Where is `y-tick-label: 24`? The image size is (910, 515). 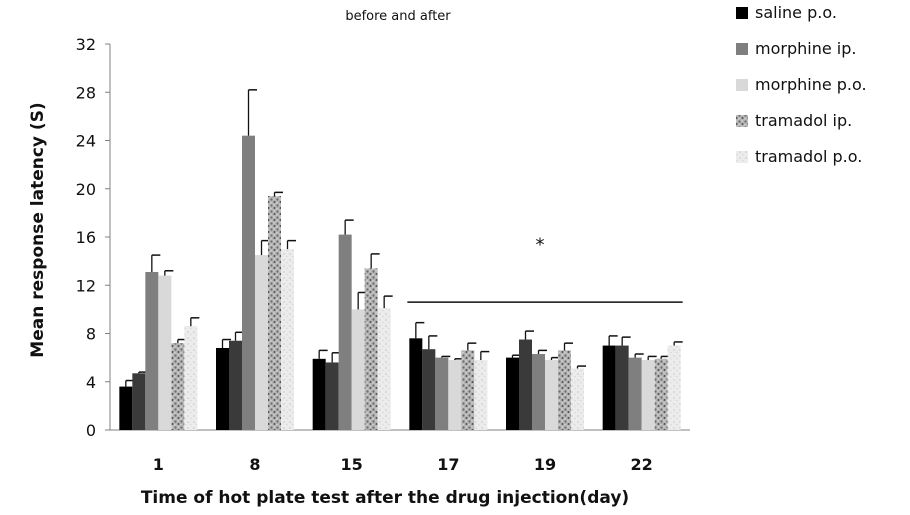
y-tick-label: 24 is located at coordinates (86, 141).